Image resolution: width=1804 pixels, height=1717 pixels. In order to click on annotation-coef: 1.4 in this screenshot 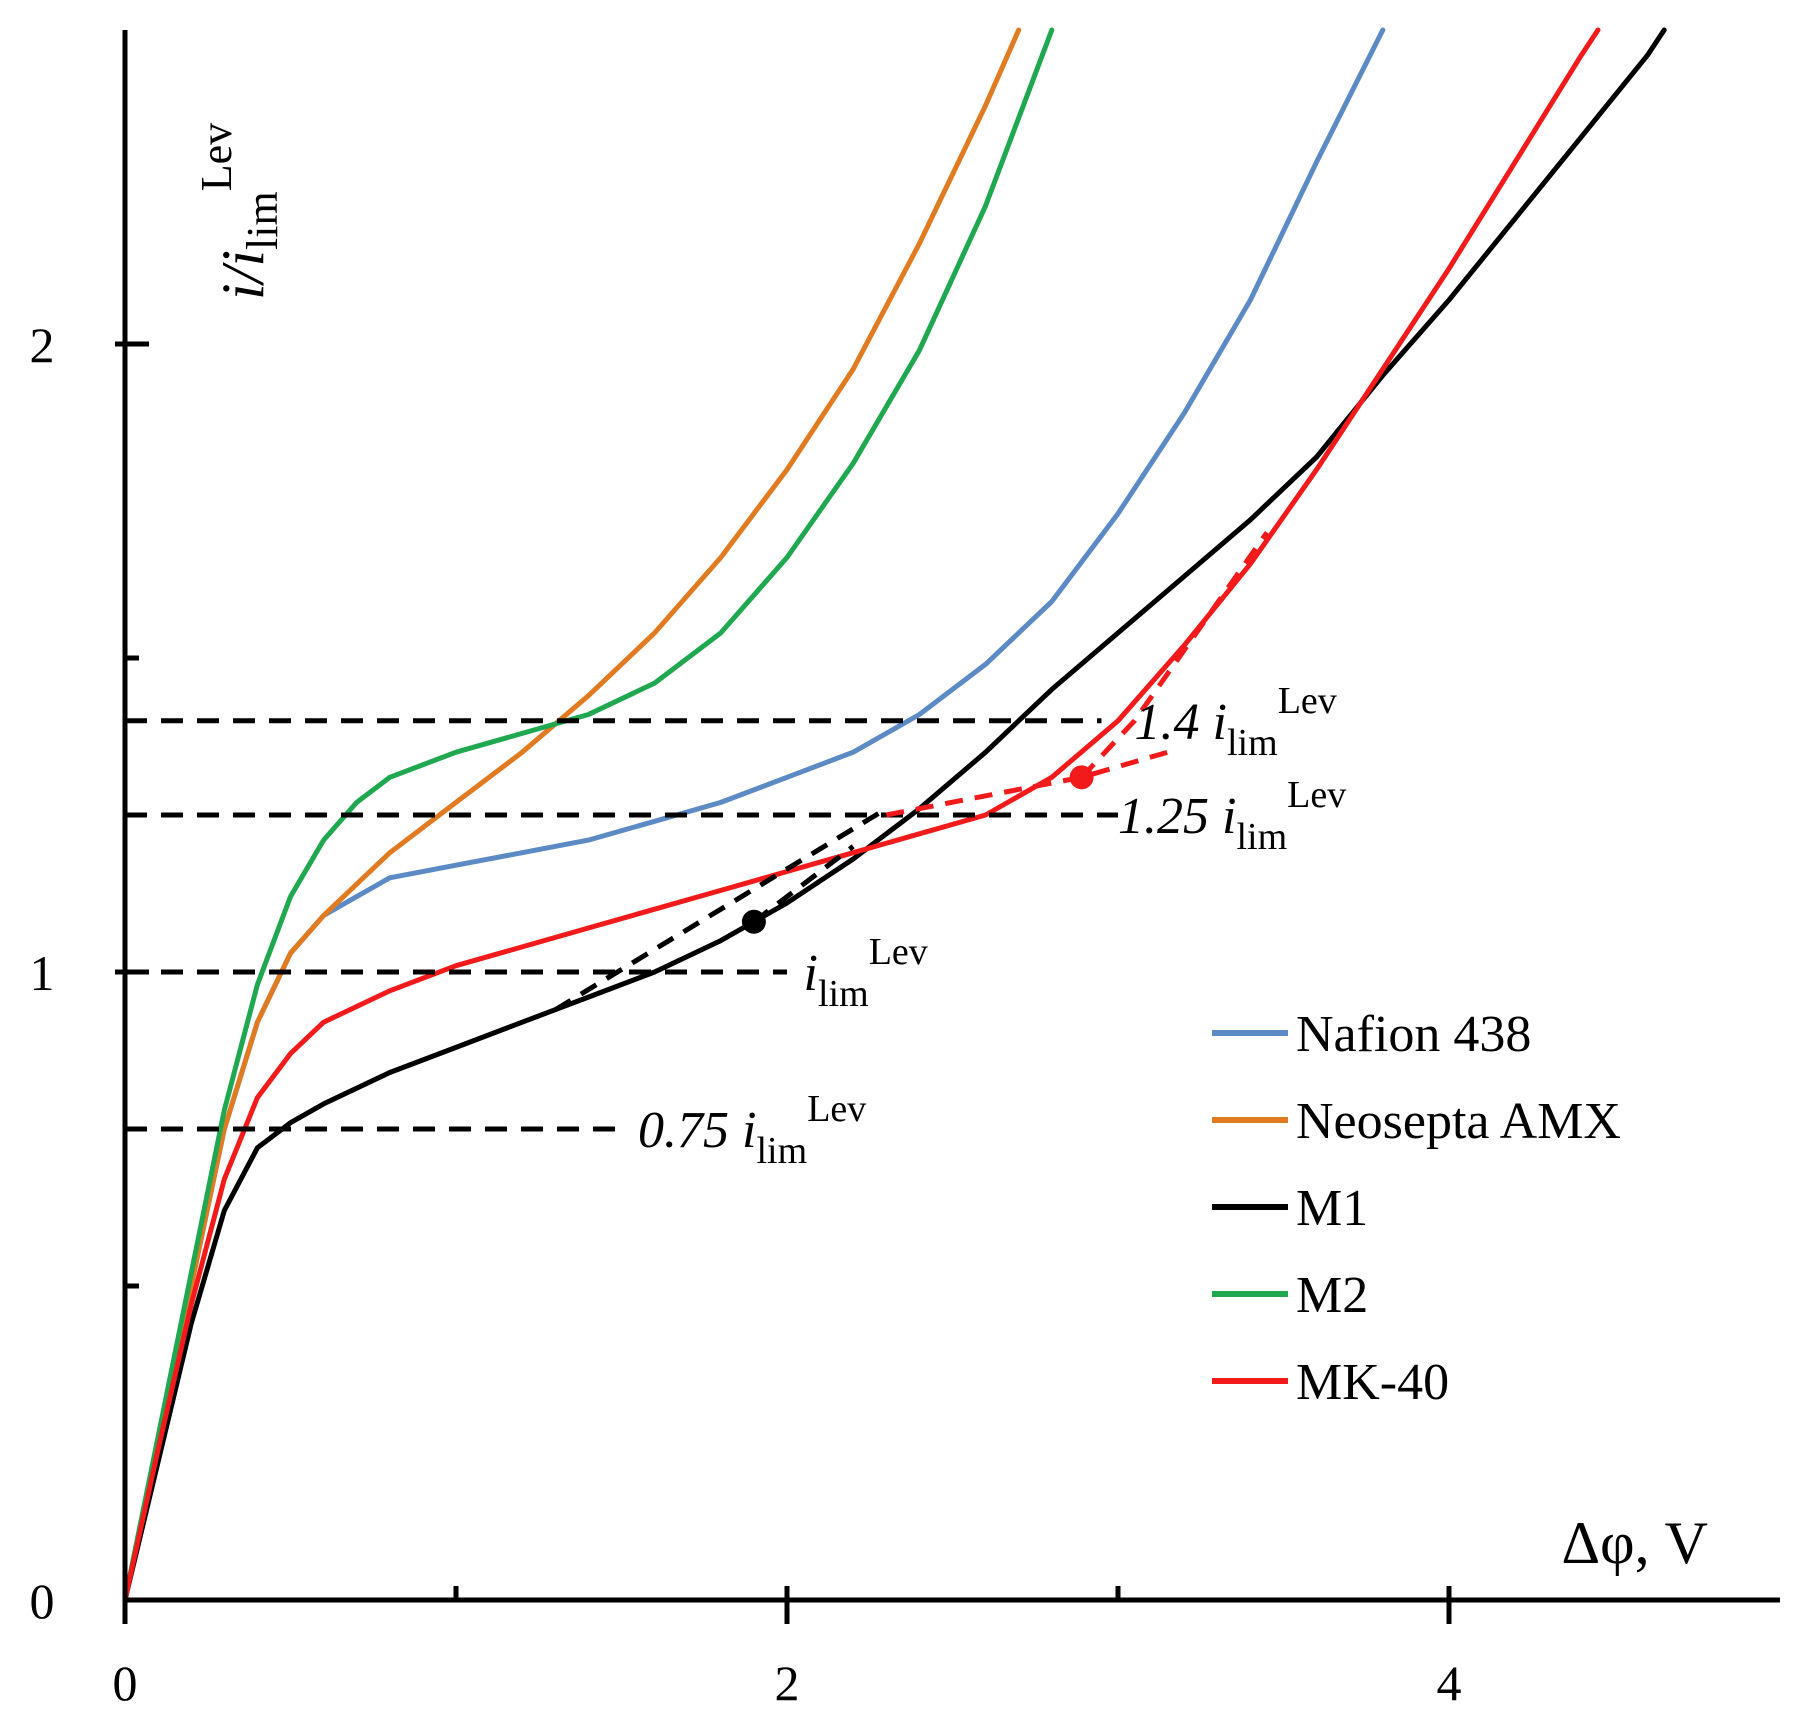, I will do `click(1174, 722)`.